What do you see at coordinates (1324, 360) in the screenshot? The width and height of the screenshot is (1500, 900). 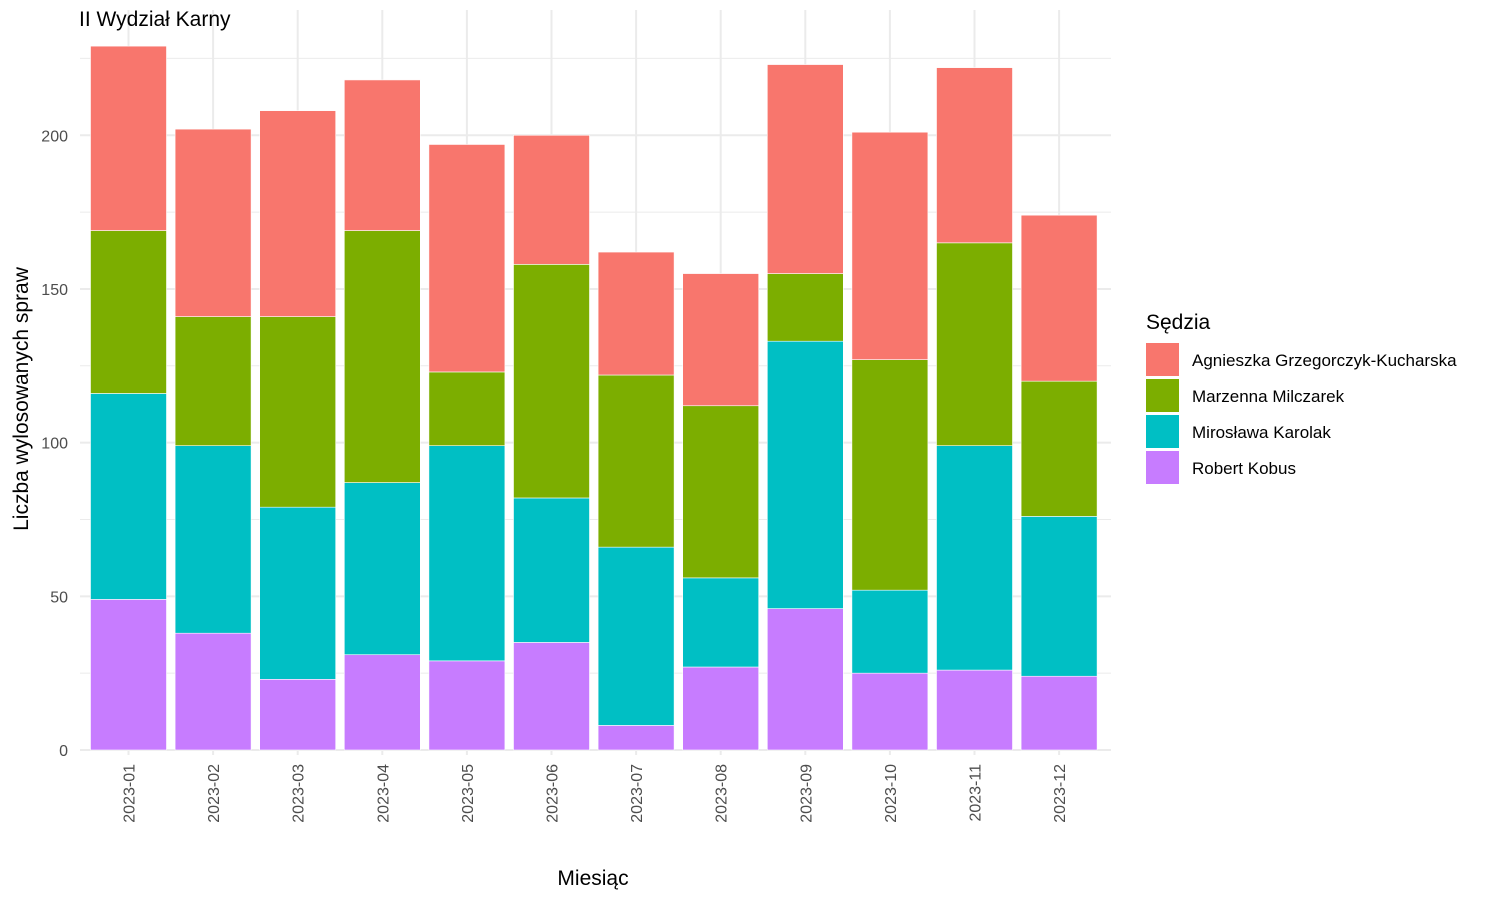 I see `legend-label: Agnieszka Grzegorczyk-Kucharska` at bounding box center [1324, 360].